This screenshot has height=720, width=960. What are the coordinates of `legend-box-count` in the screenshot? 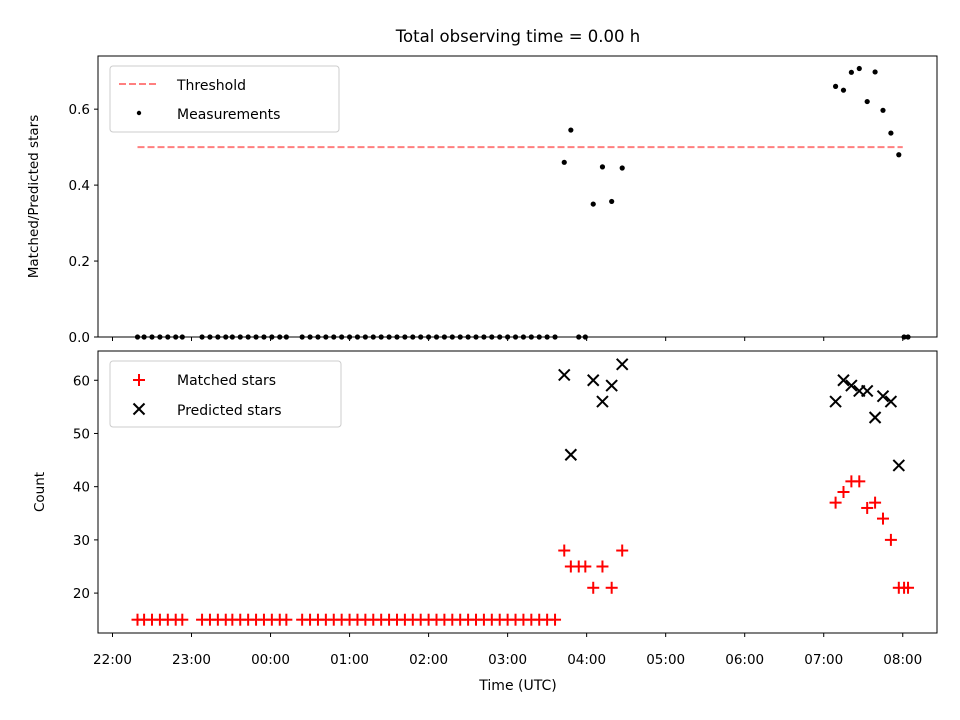 It's located at (225, 394).